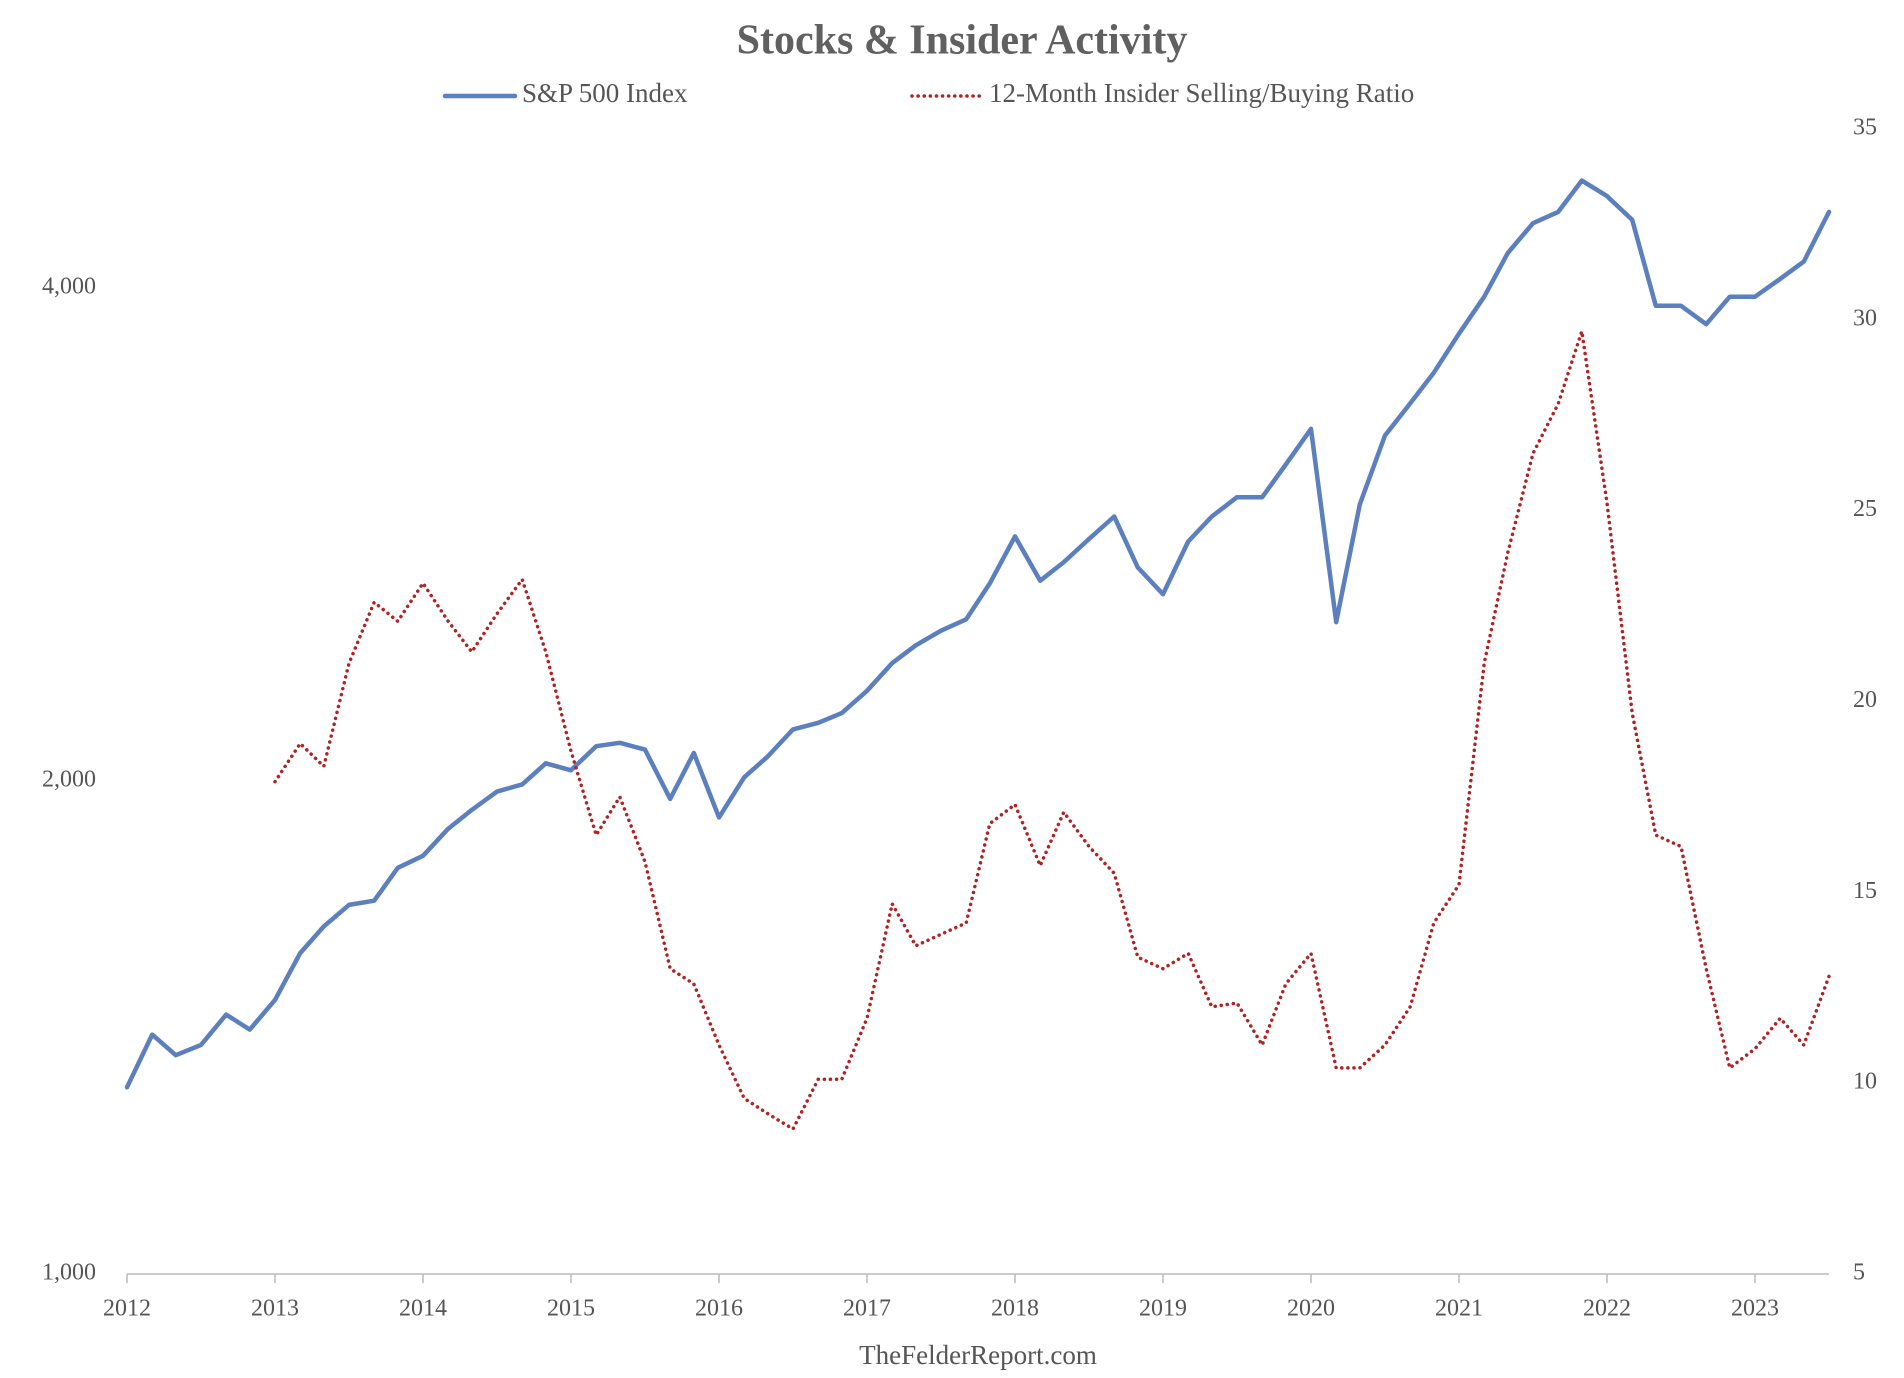  What do you see at coordinates (1865, 128) in the screenshot?
I see `y2-tick-label: 35` at bounding box center [1865, 128].